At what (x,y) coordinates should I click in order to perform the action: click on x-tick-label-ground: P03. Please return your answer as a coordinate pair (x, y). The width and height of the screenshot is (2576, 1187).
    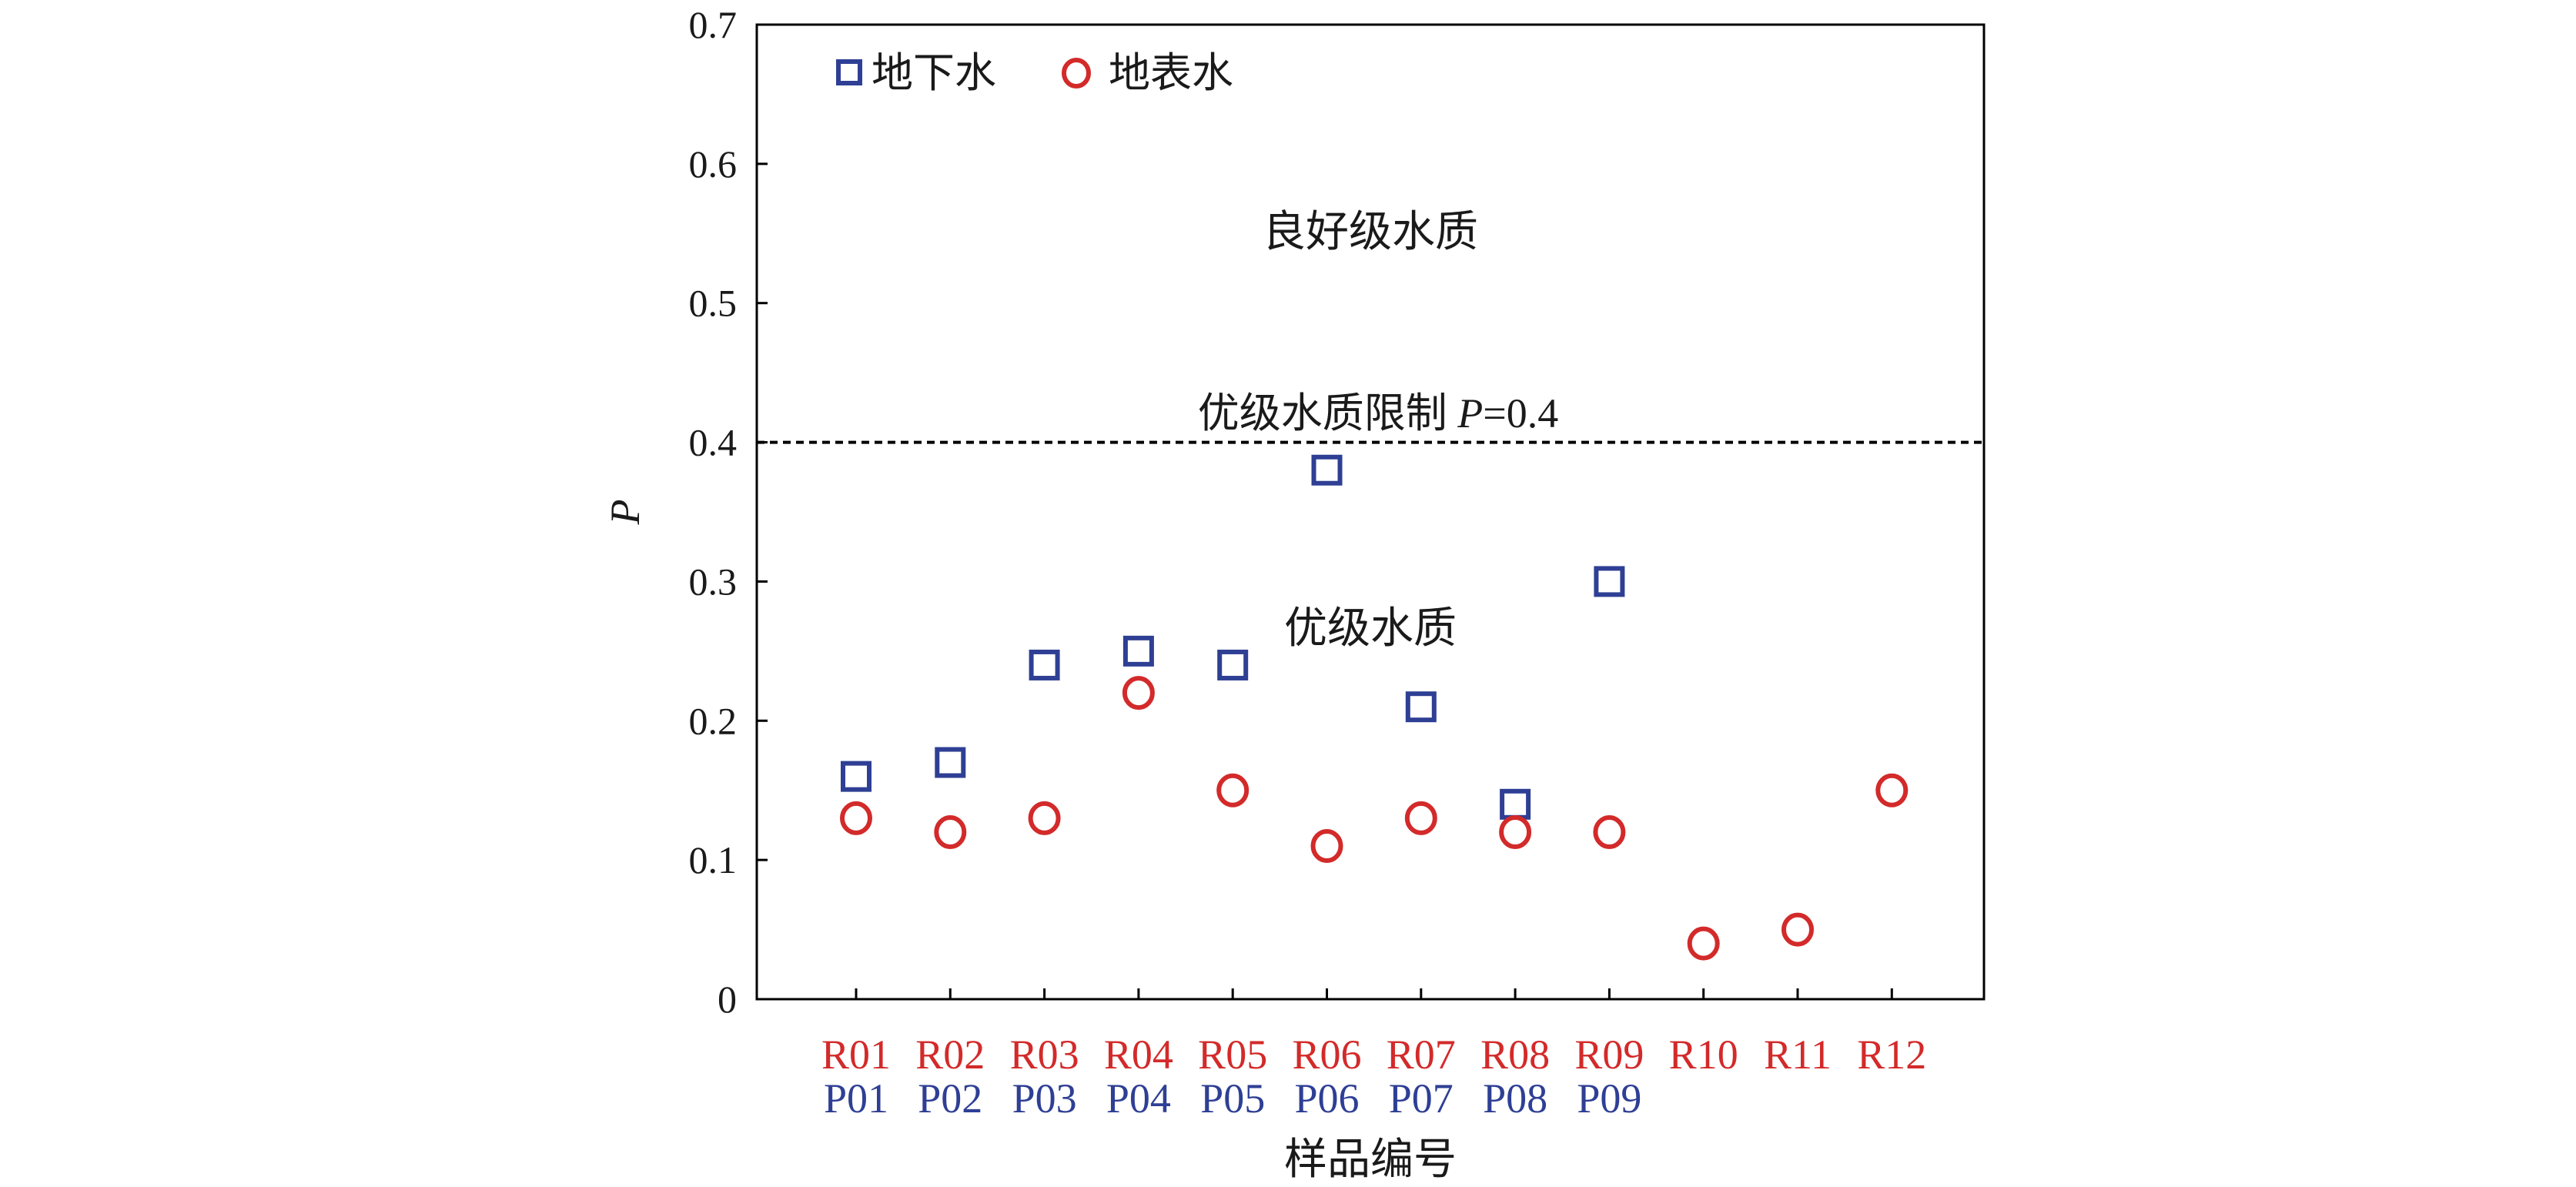
    Looking at the image, I should click on (1044, 1098).